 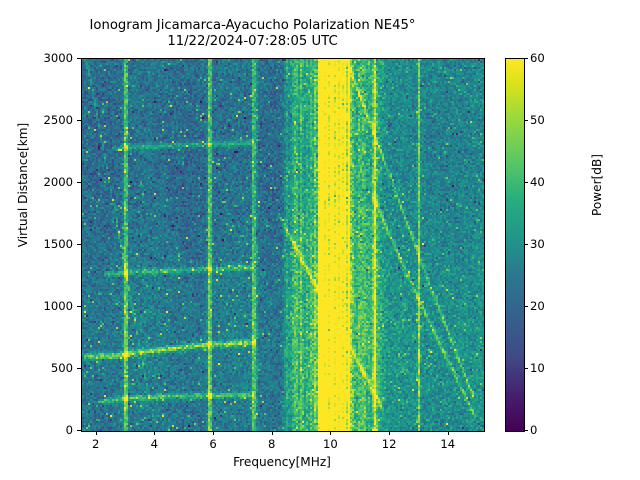 I want to click on x-tick-label: 4, so click(x=154, y=444).